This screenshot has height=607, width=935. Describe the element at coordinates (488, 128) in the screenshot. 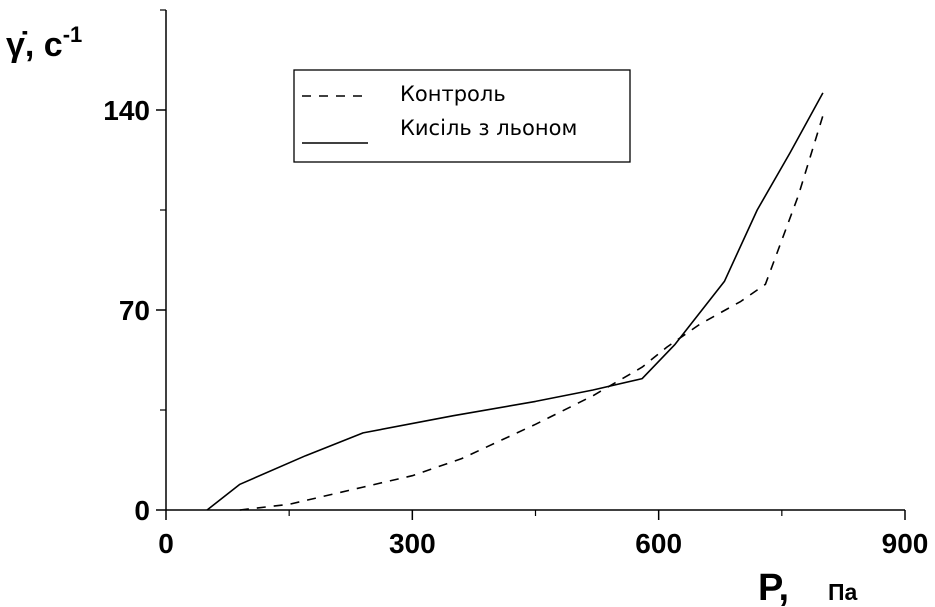

I see `legend-label-kysil: Кисіль з льоном` at that location.